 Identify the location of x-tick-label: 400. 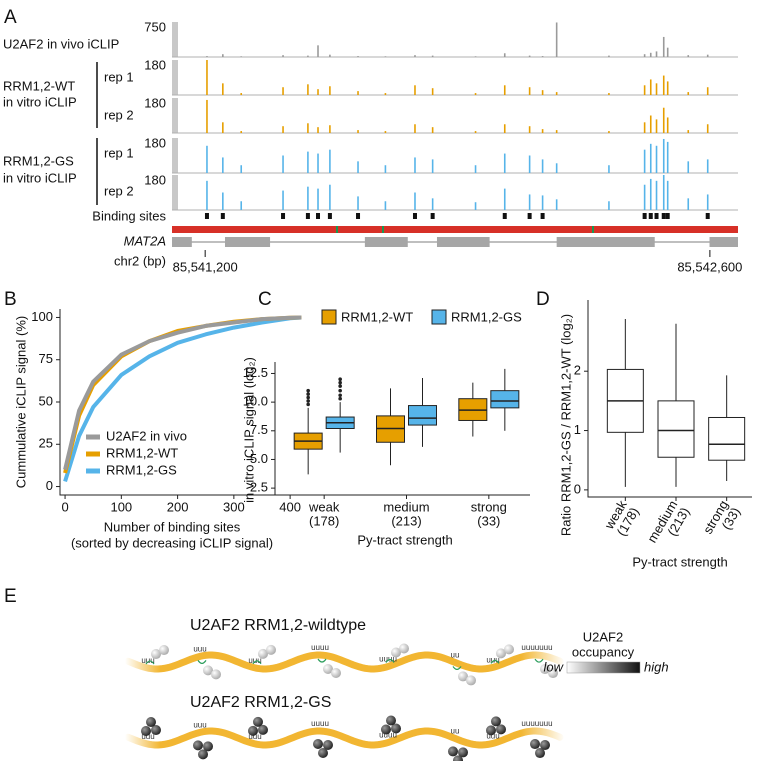
(290, 506).